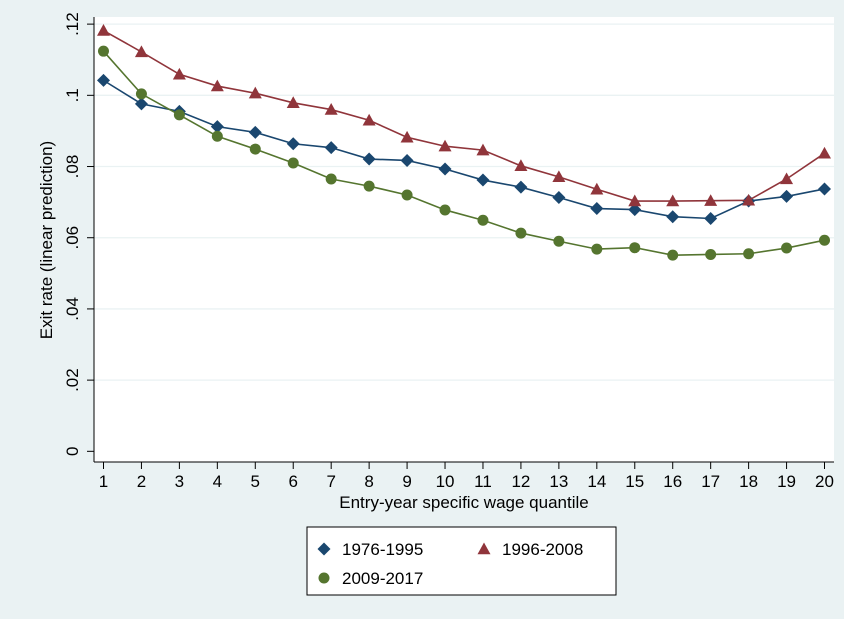 The width and height of the screenshot is (844, 624). Describe the element at coordinates (141, 481) in the screenshot. I see `x-tick-label: 2` at that location.